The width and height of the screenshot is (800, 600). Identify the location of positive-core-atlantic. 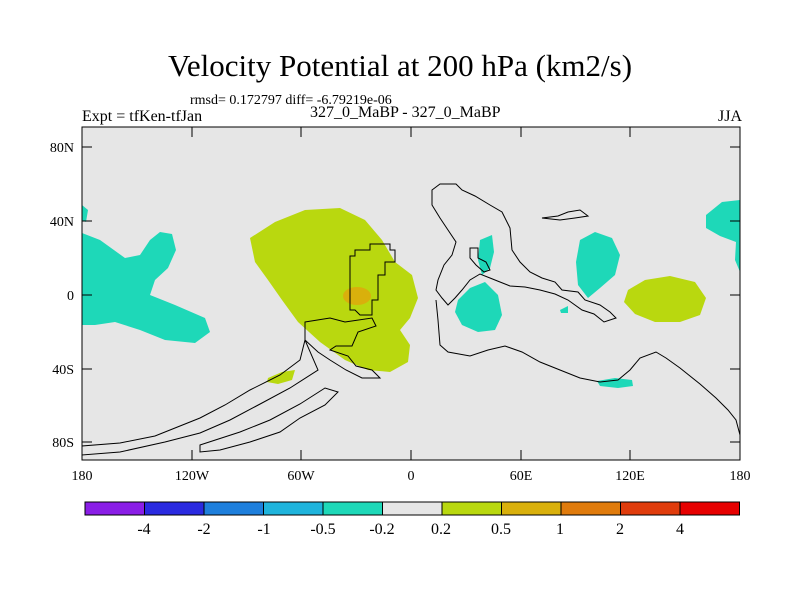
(357, 296).